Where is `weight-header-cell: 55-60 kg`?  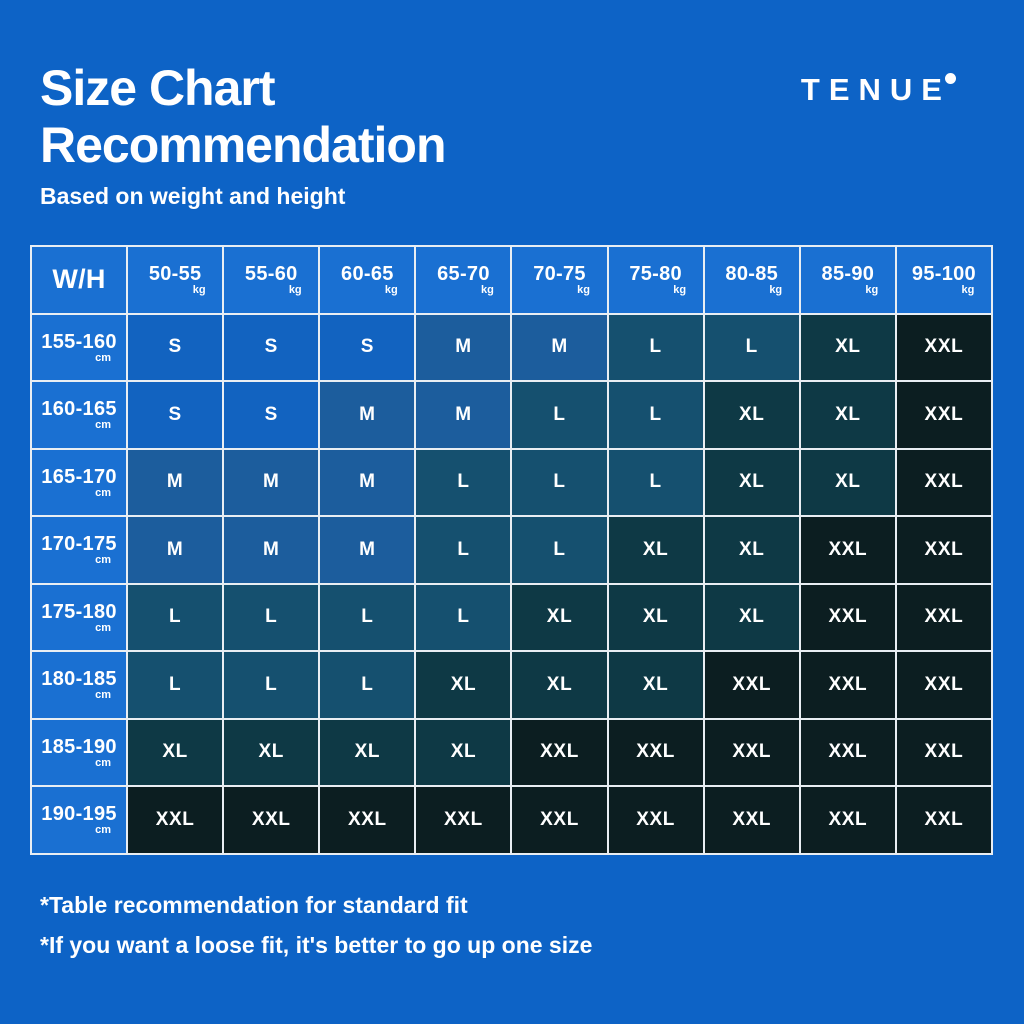
weight-header-cell: 55-60 kg is located at coordinates (271, 280).